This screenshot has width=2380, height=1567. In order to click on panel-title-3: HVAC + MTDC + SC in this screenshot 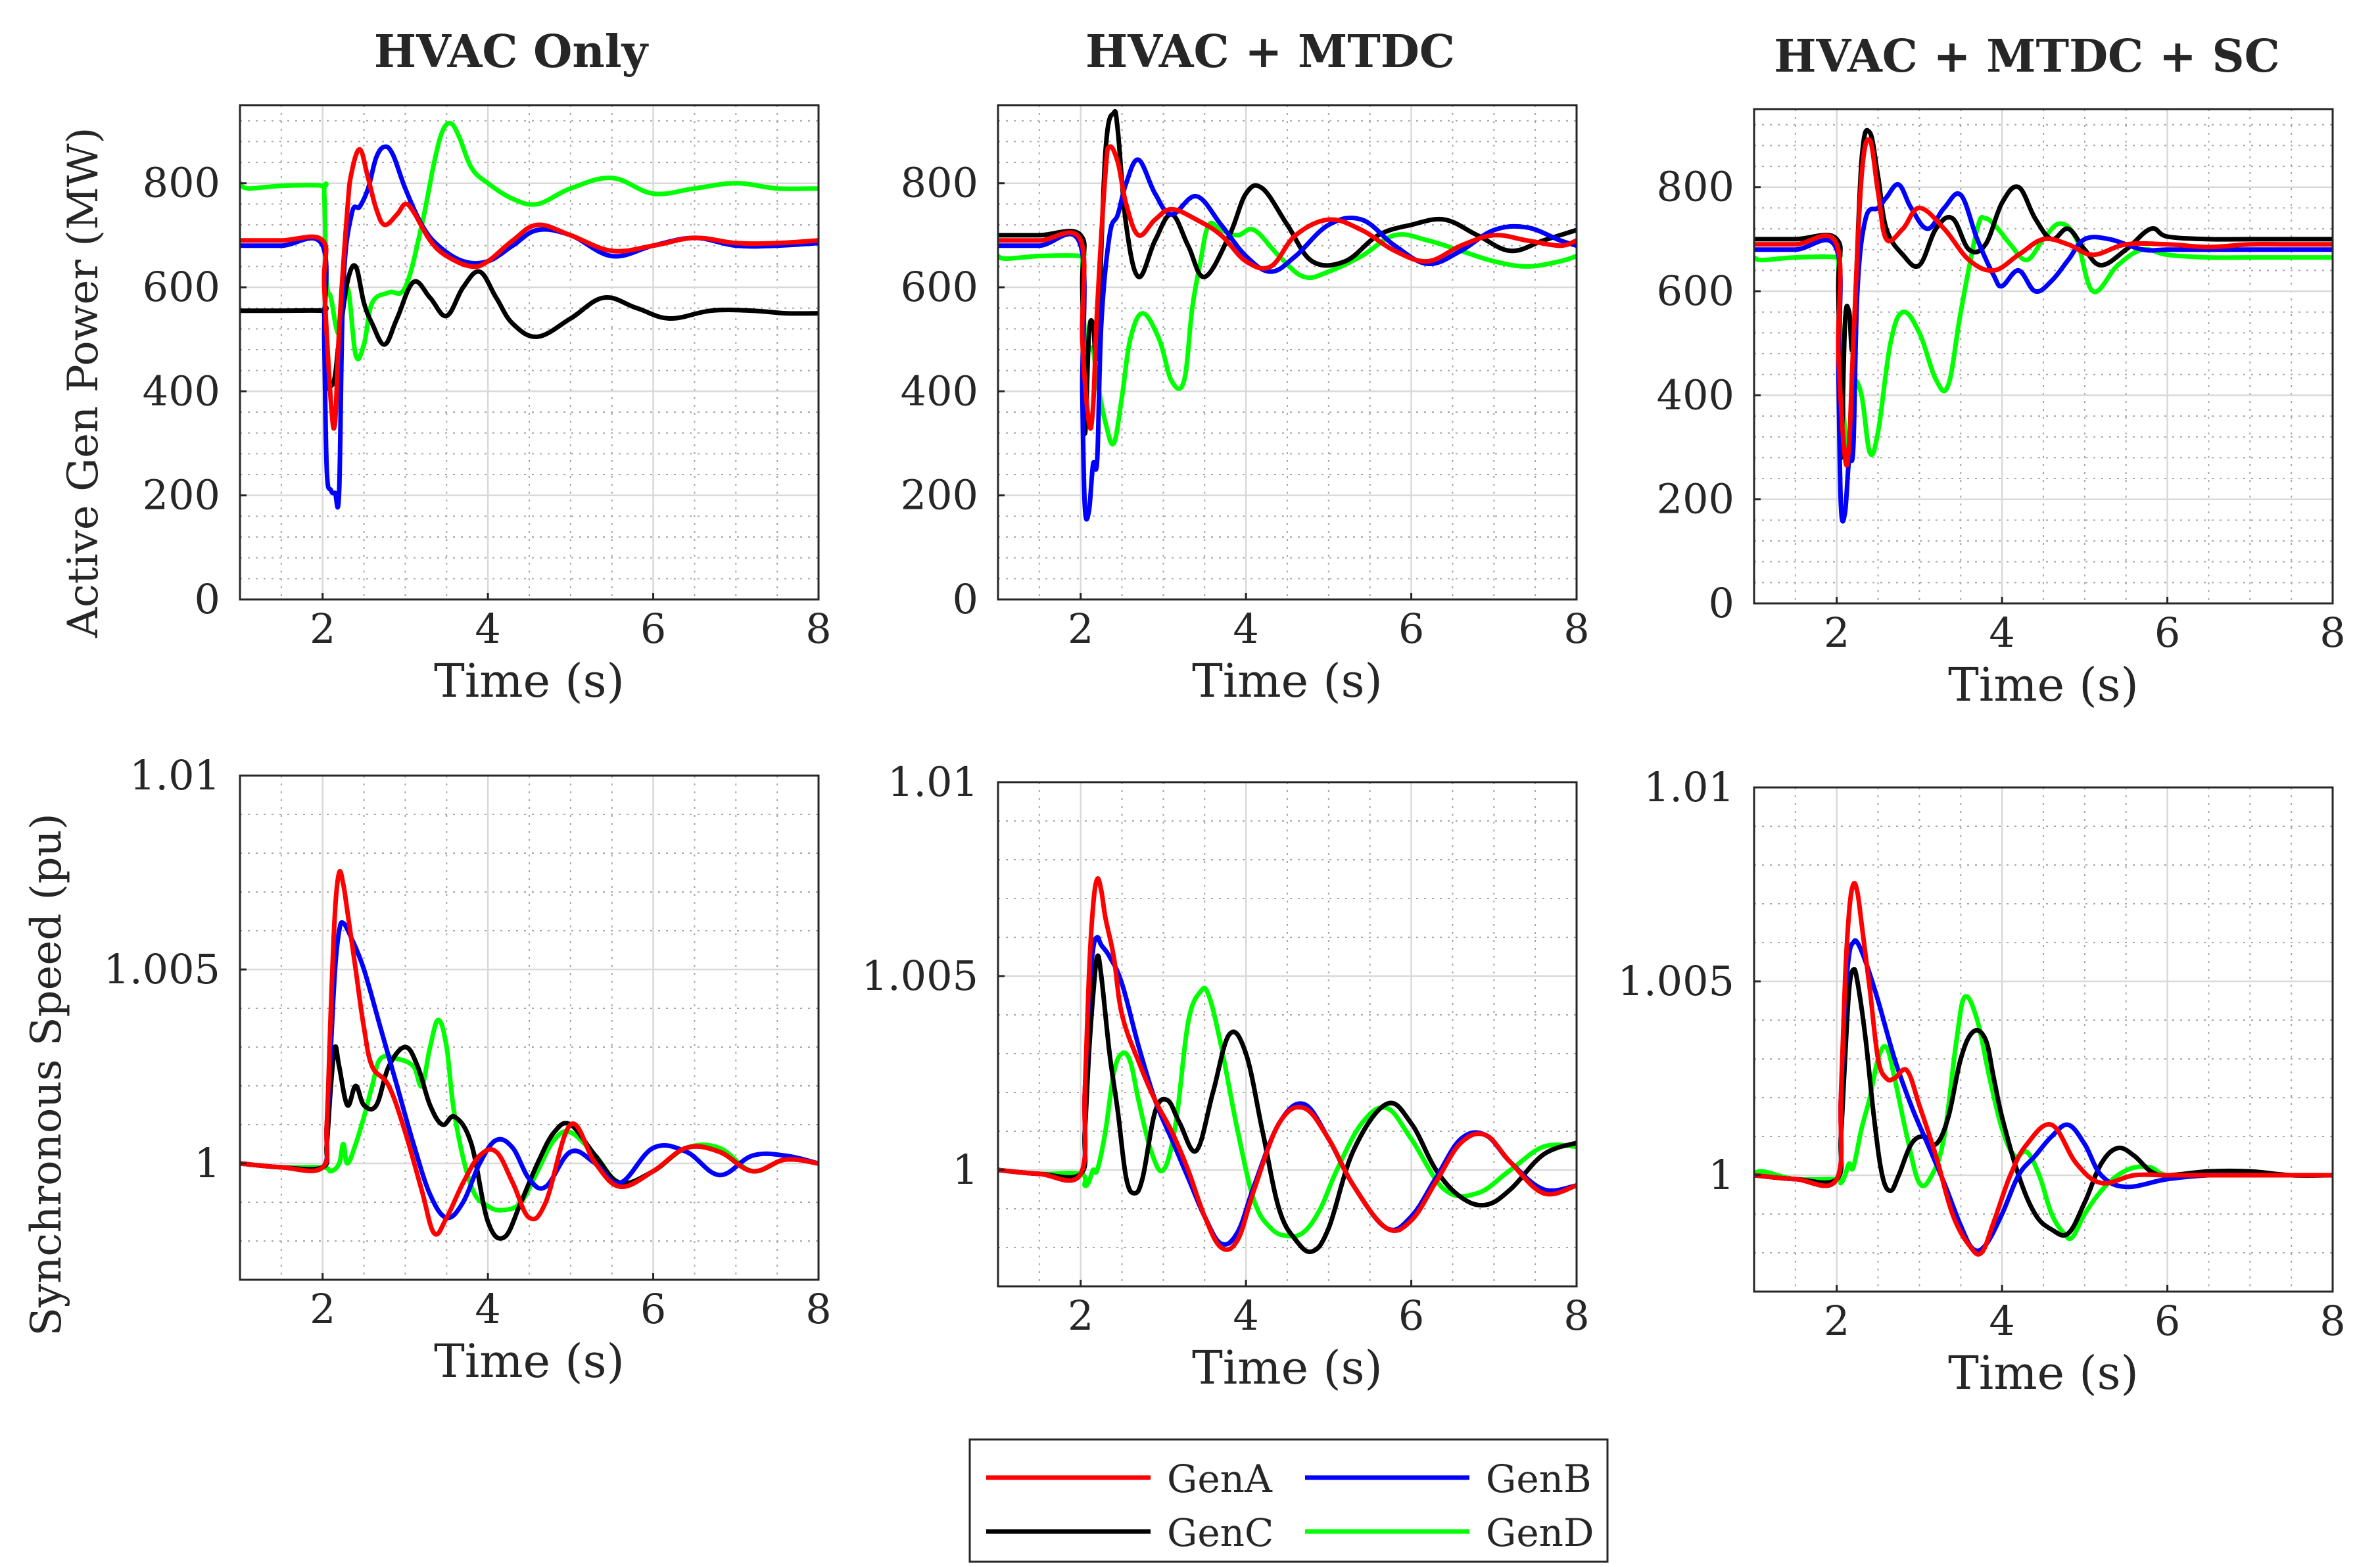, I will do `click(2026, 56)`.